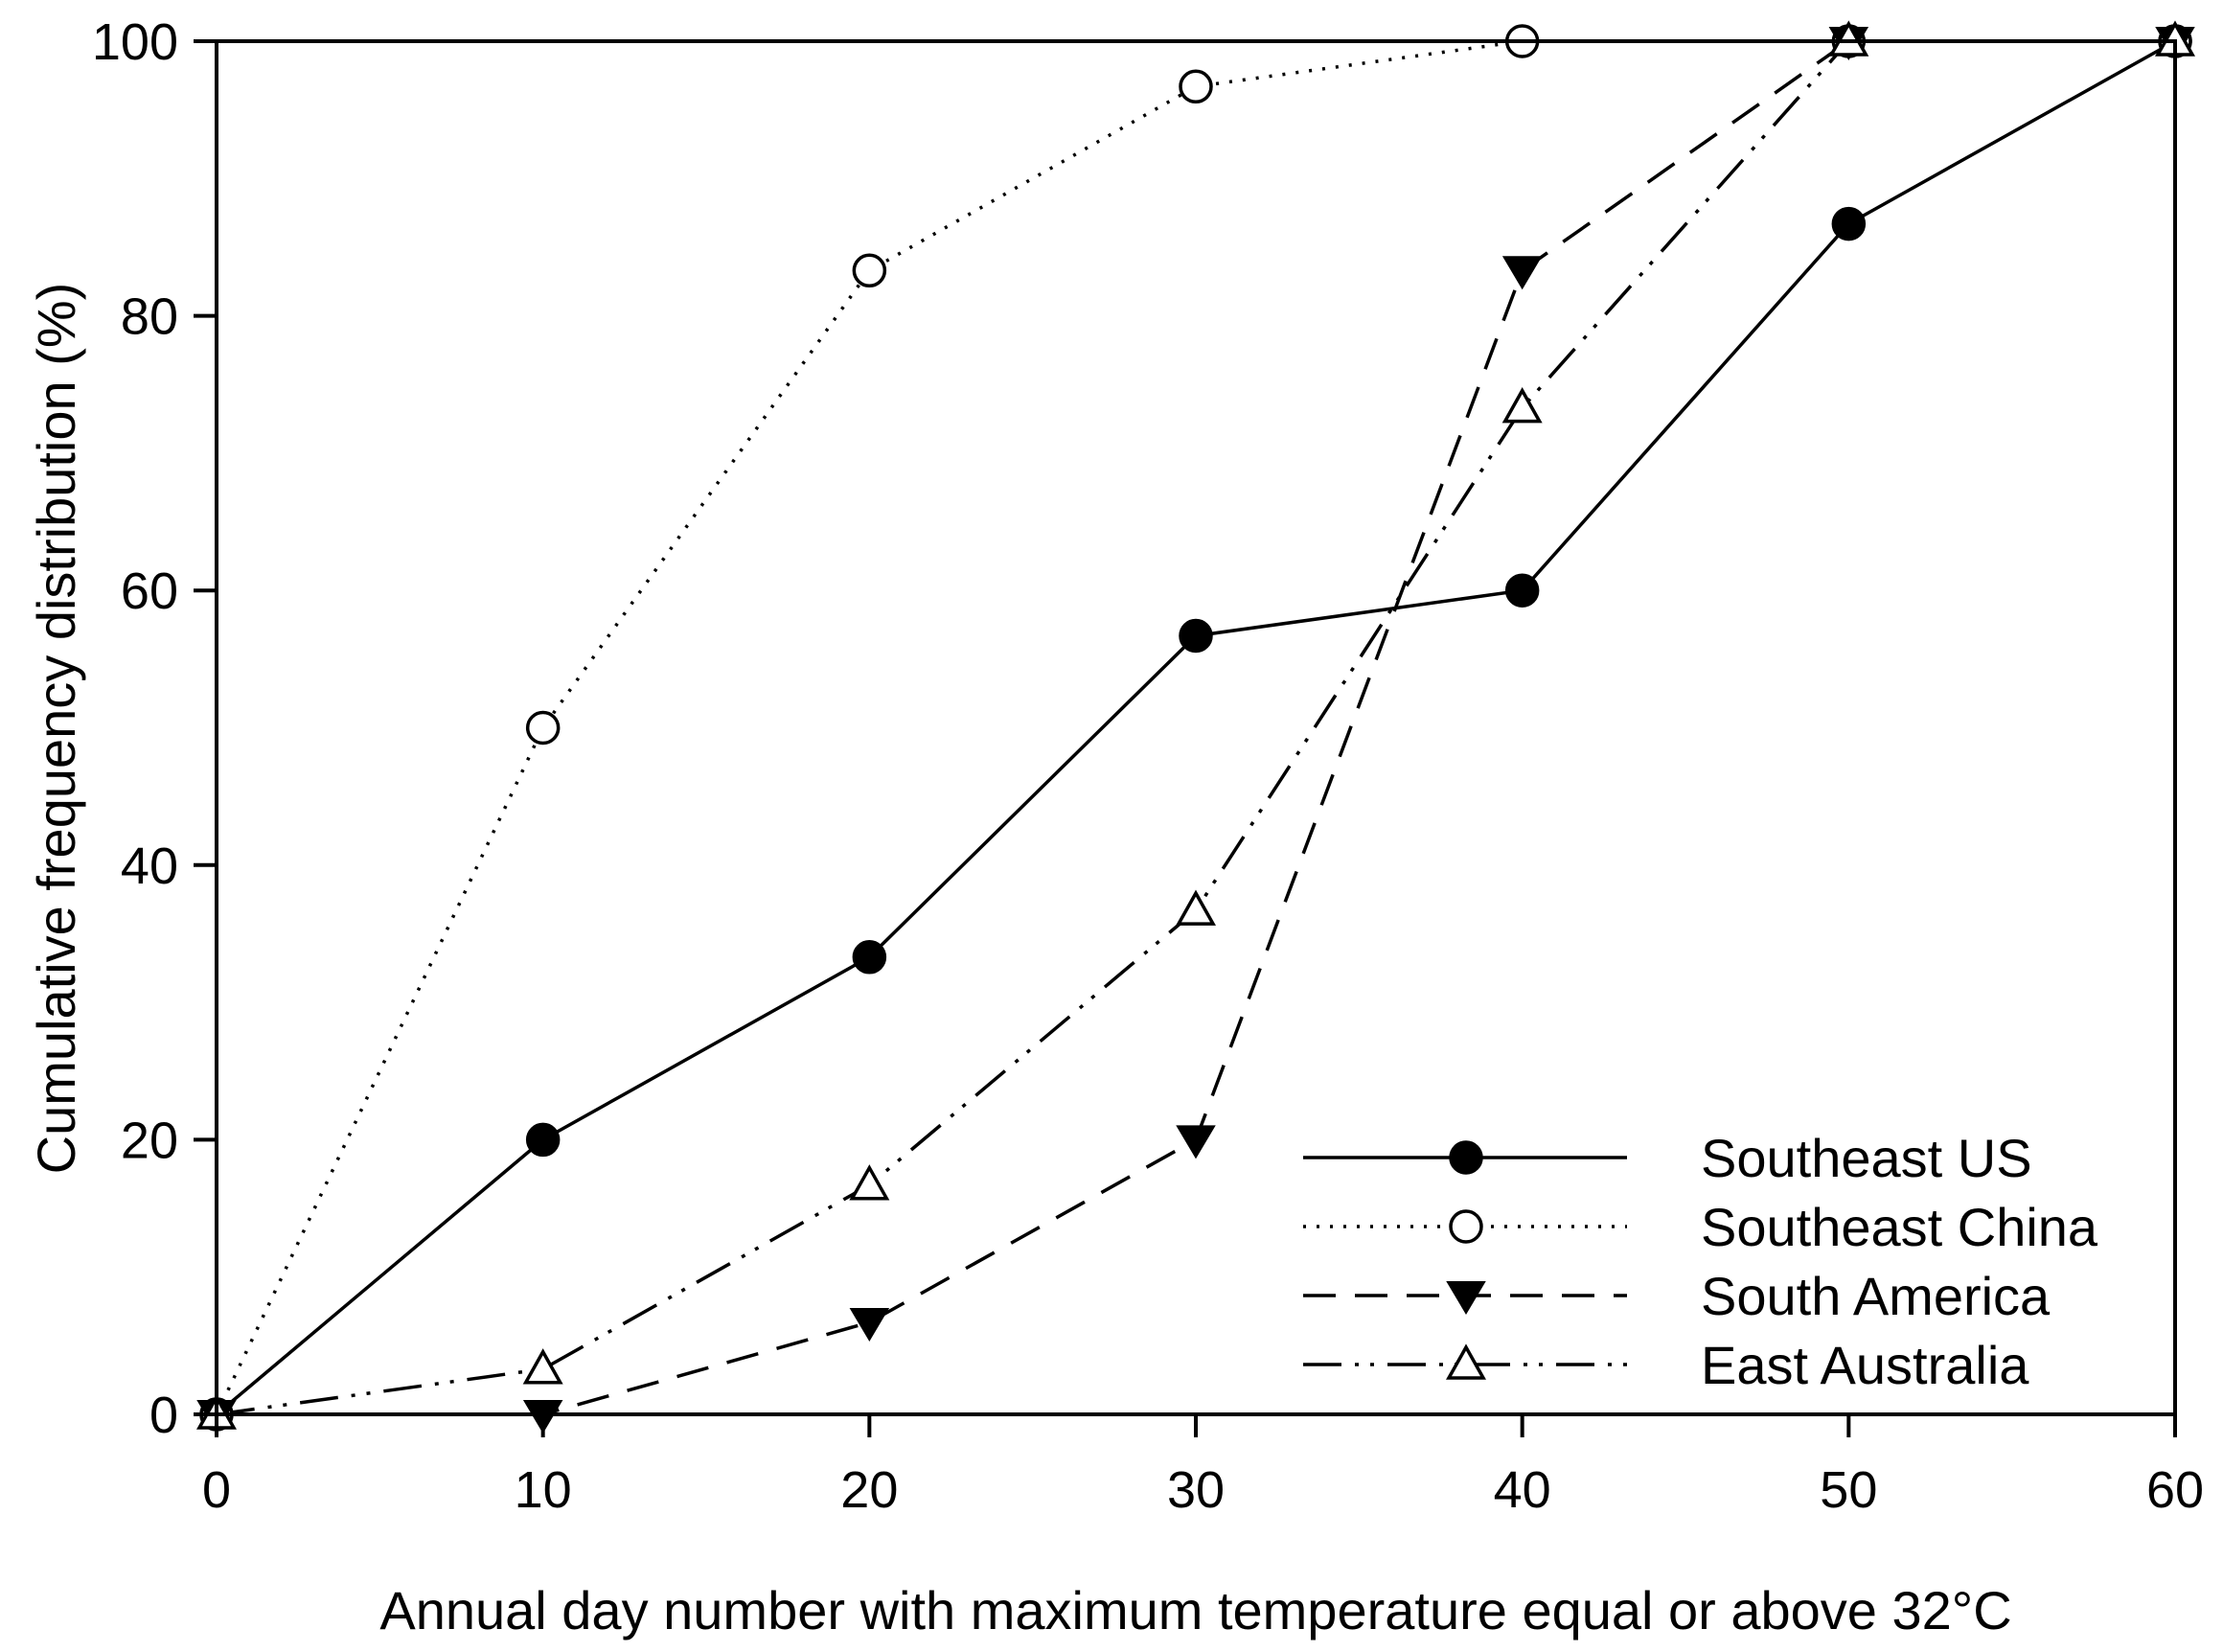 This screenshot has height=1652, width=2223. What do you see at coordinates (216, 1490) in the screenshot?
I see `x-tick-label: 0` at bounding box center [216, 1490].